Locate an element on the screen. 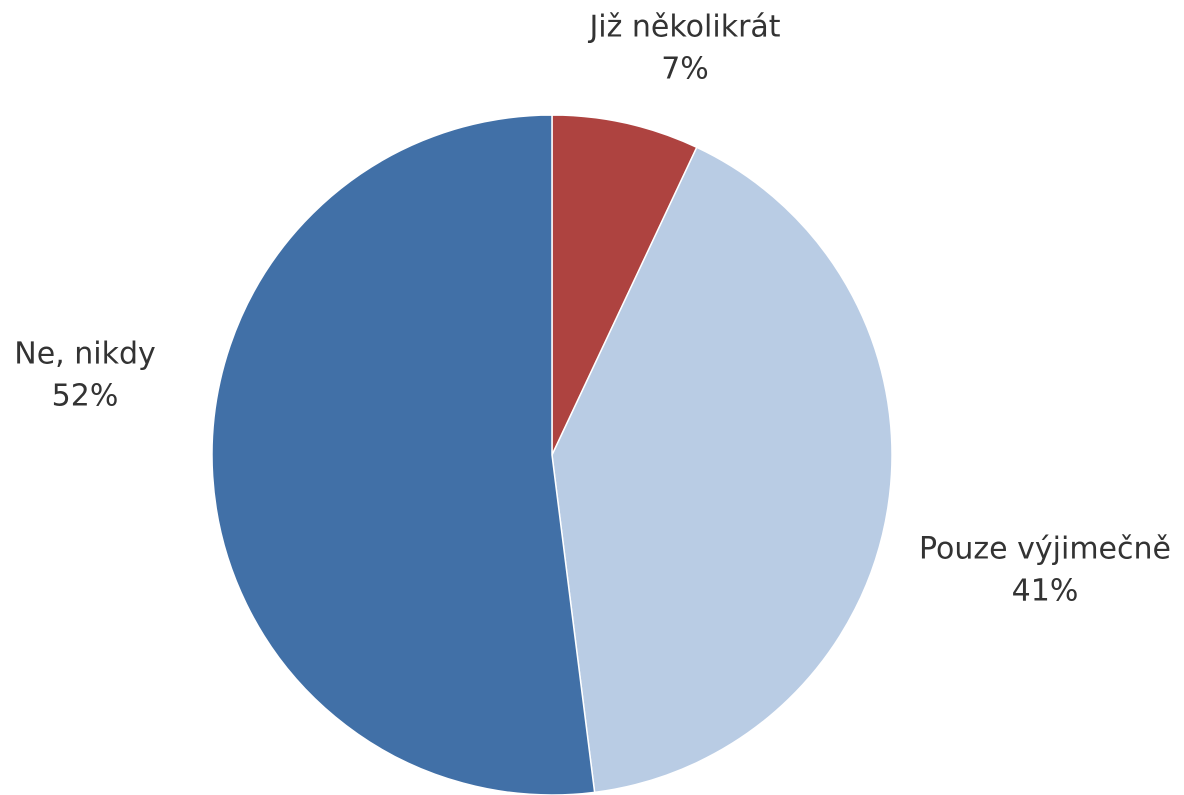 The height and width of the screenshot is (795, 1184). slice-label: Pouze výjimečně is located at coordinates (1045, 549).